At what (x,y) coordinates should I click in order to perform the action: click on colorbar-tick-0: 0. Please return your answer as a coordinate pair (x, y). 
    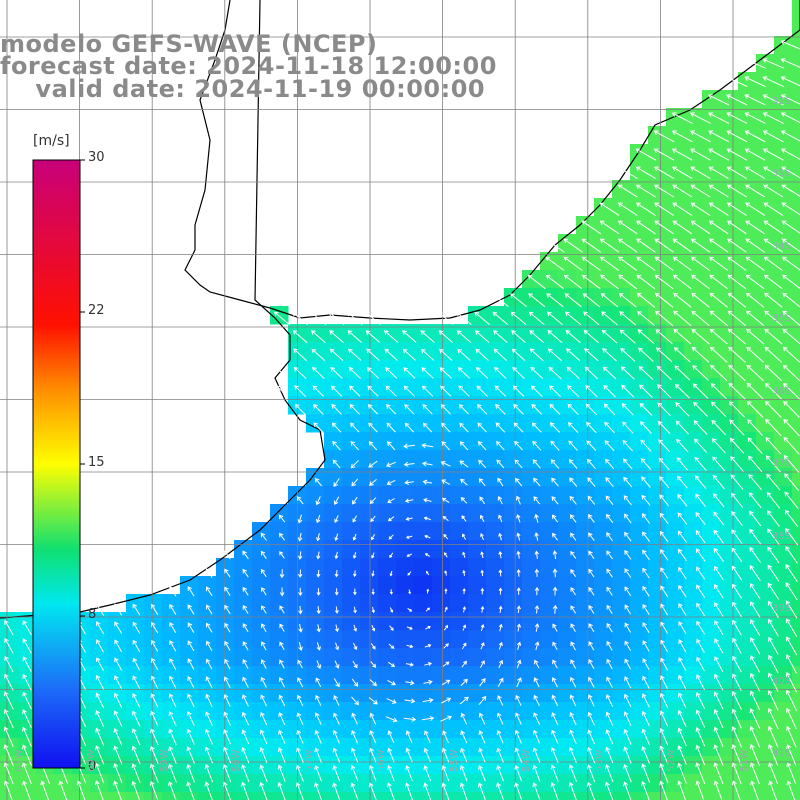
    Looking at the image, I should click on (92, 766).